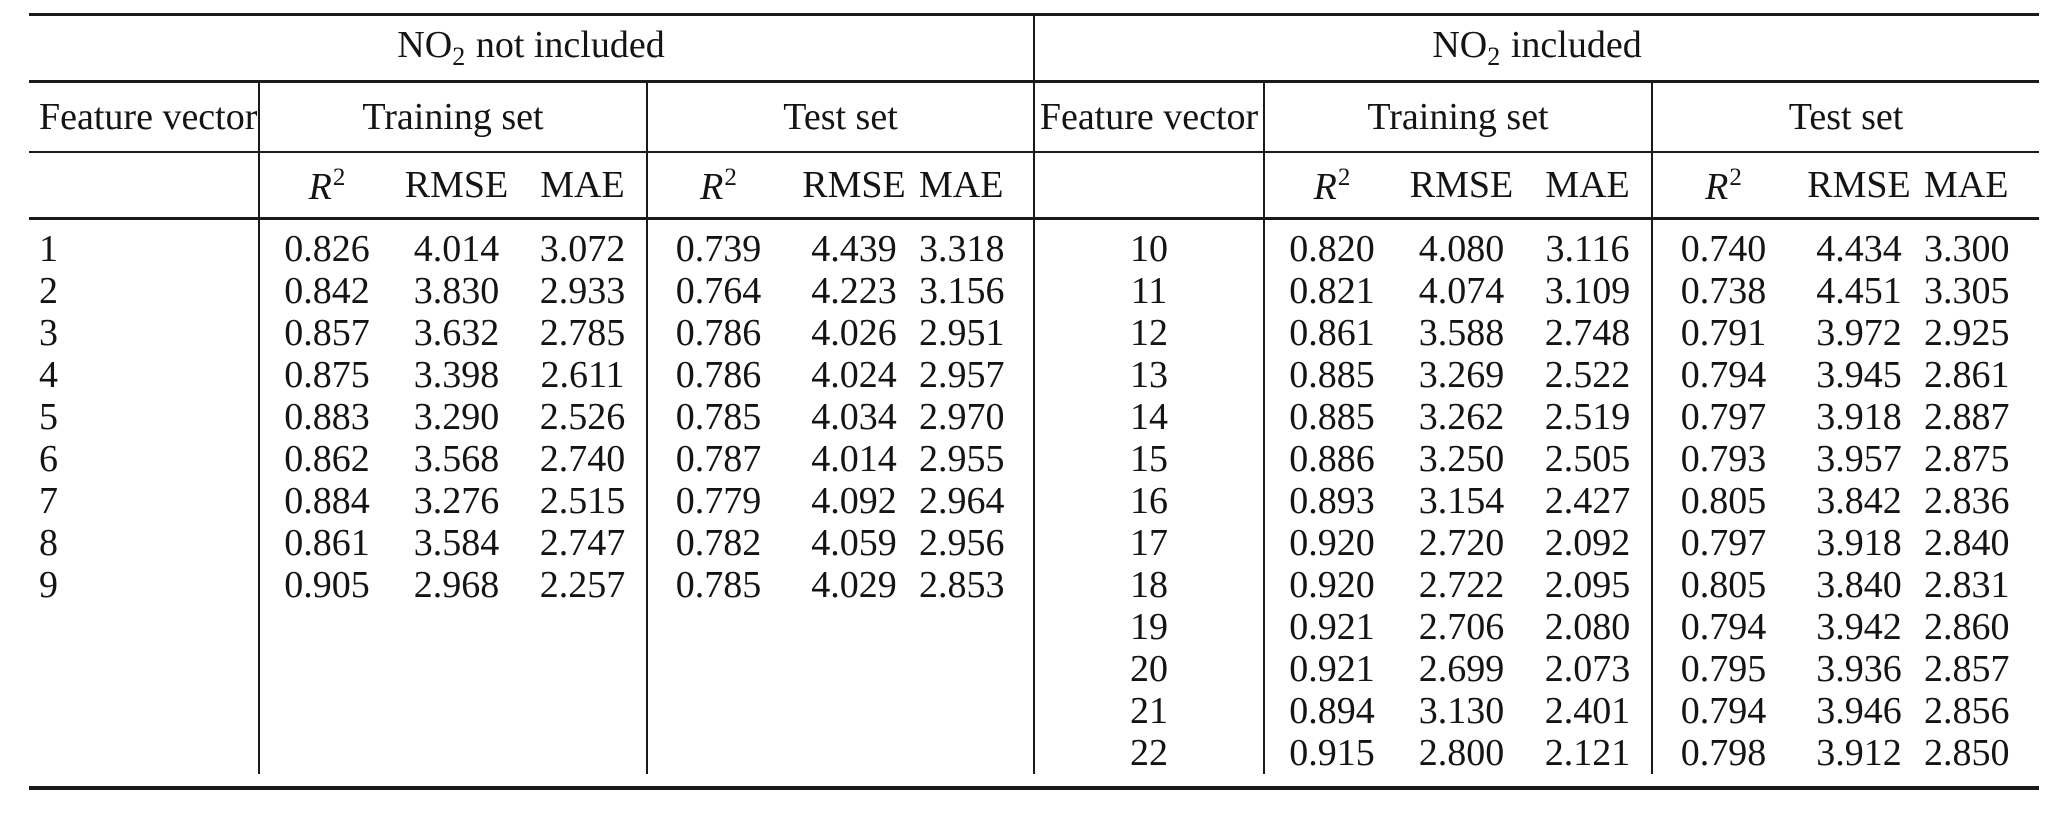 This screenshot has width=2067, height=815. What do you see at coordinates (1723, 585) in the screenshot?
I see `value-cell: 0.805` at bounding box center [1723, 585].